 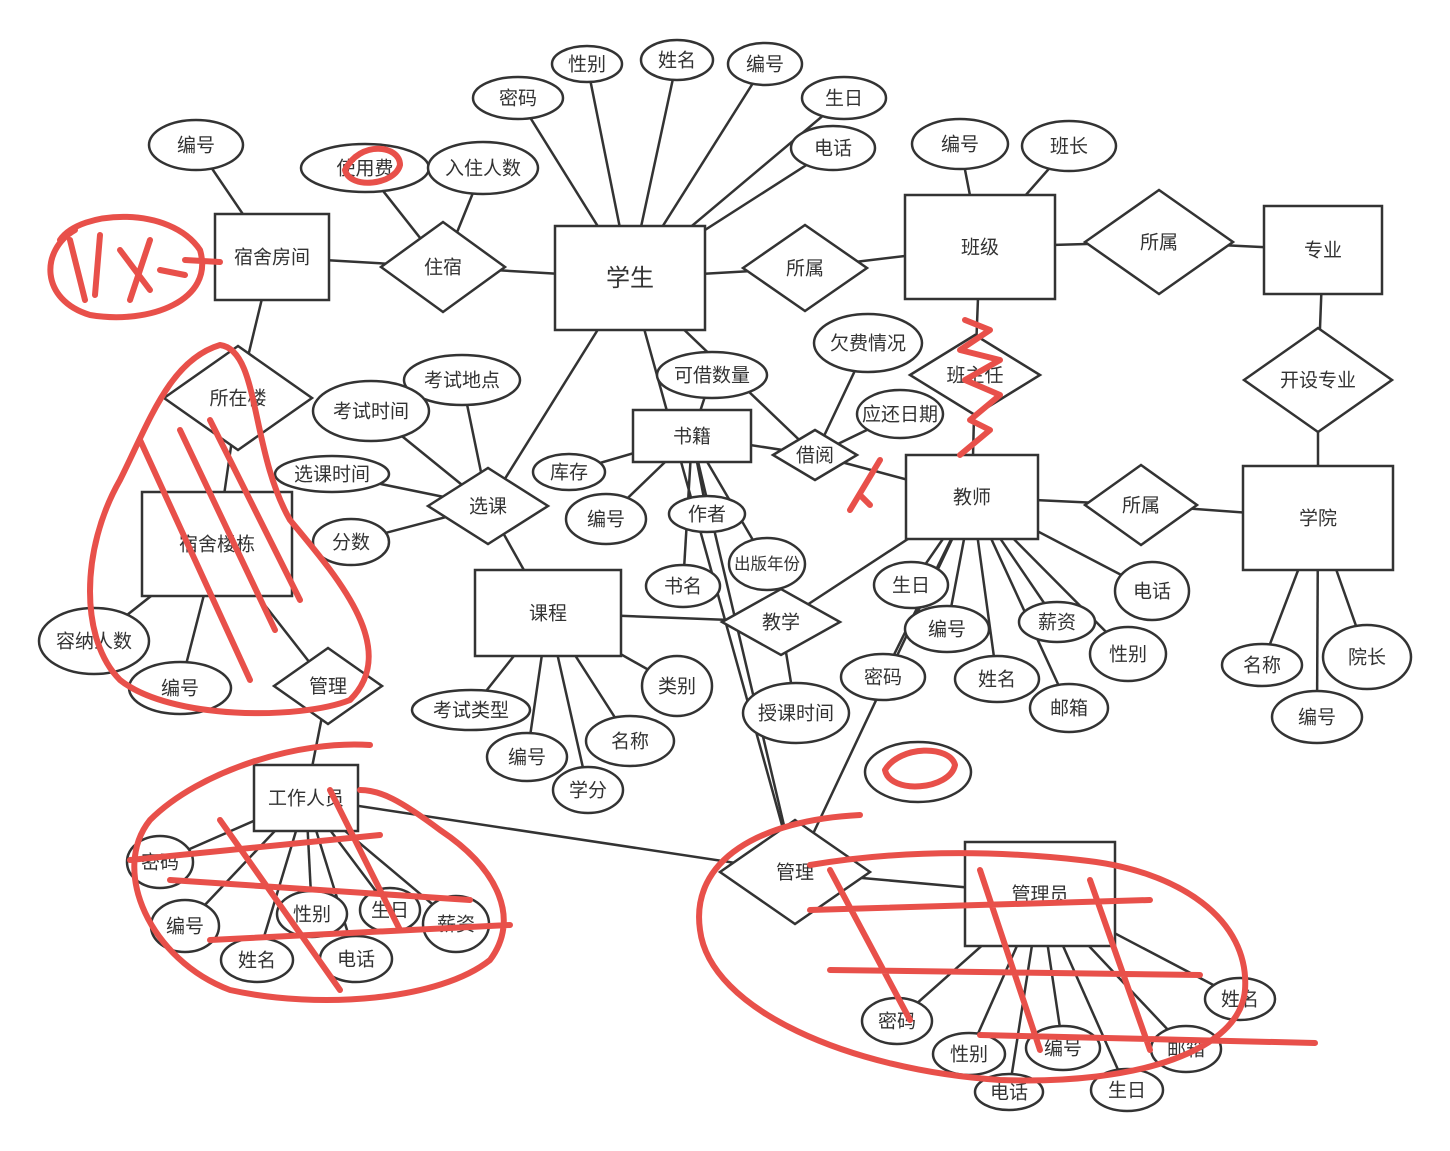 I want to click on relationship-label: 住宿, so click(x=443, y=268).